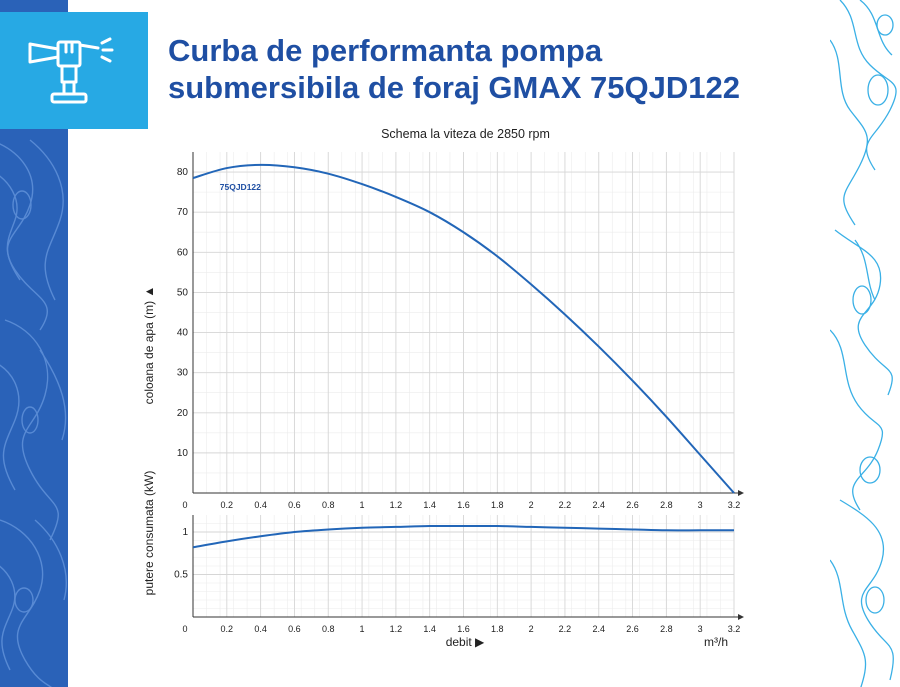 The height and width of the screenshot is (687, 900). Describe the element at coordinates (260, 629) in the screenshot. I see `power-x-tick-label: 0.4` at that location.